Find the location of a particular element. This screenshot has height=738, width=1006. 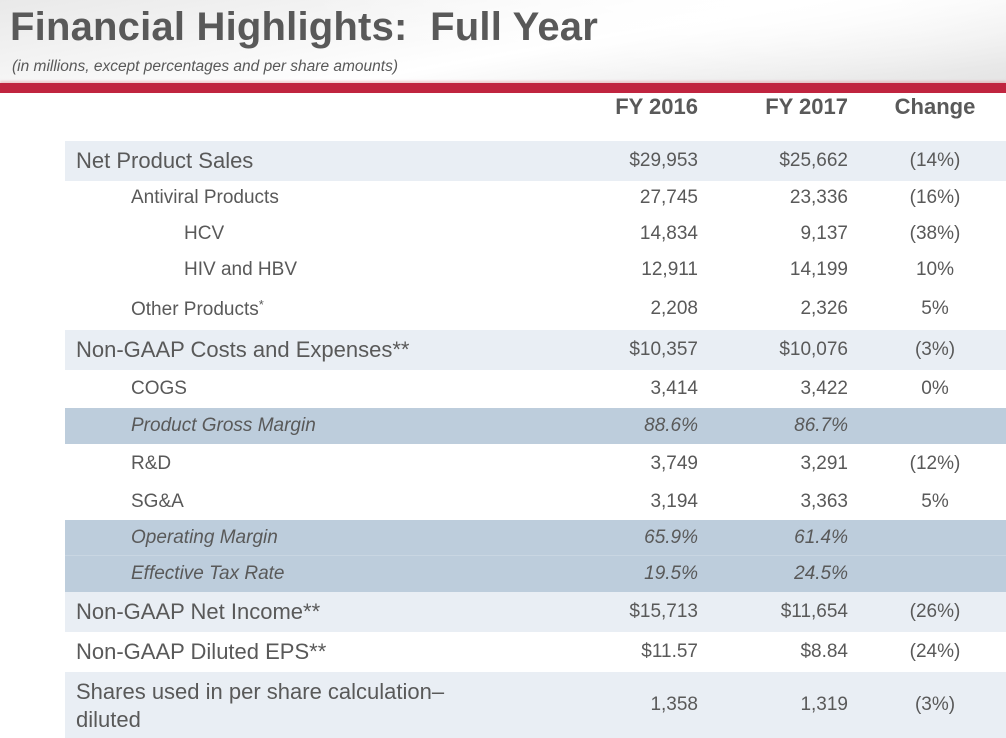

table-row-antiviral-products: Antiviral Products 27,745 23,336 (16%) is located at coordinates (535, 198).